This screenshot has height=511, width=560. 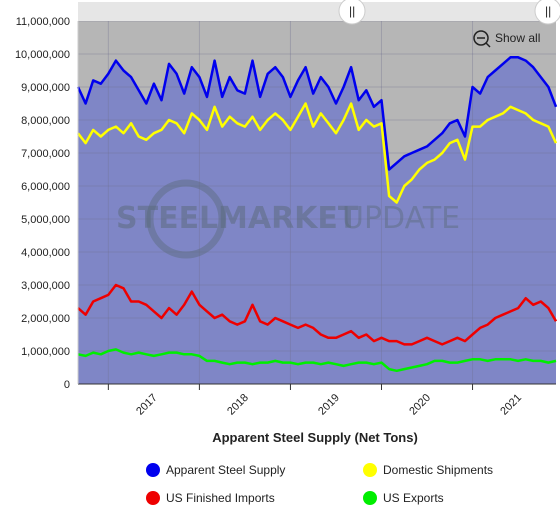 I want to click on watermark-word-market: MARKET, so click(x=288, y=218).